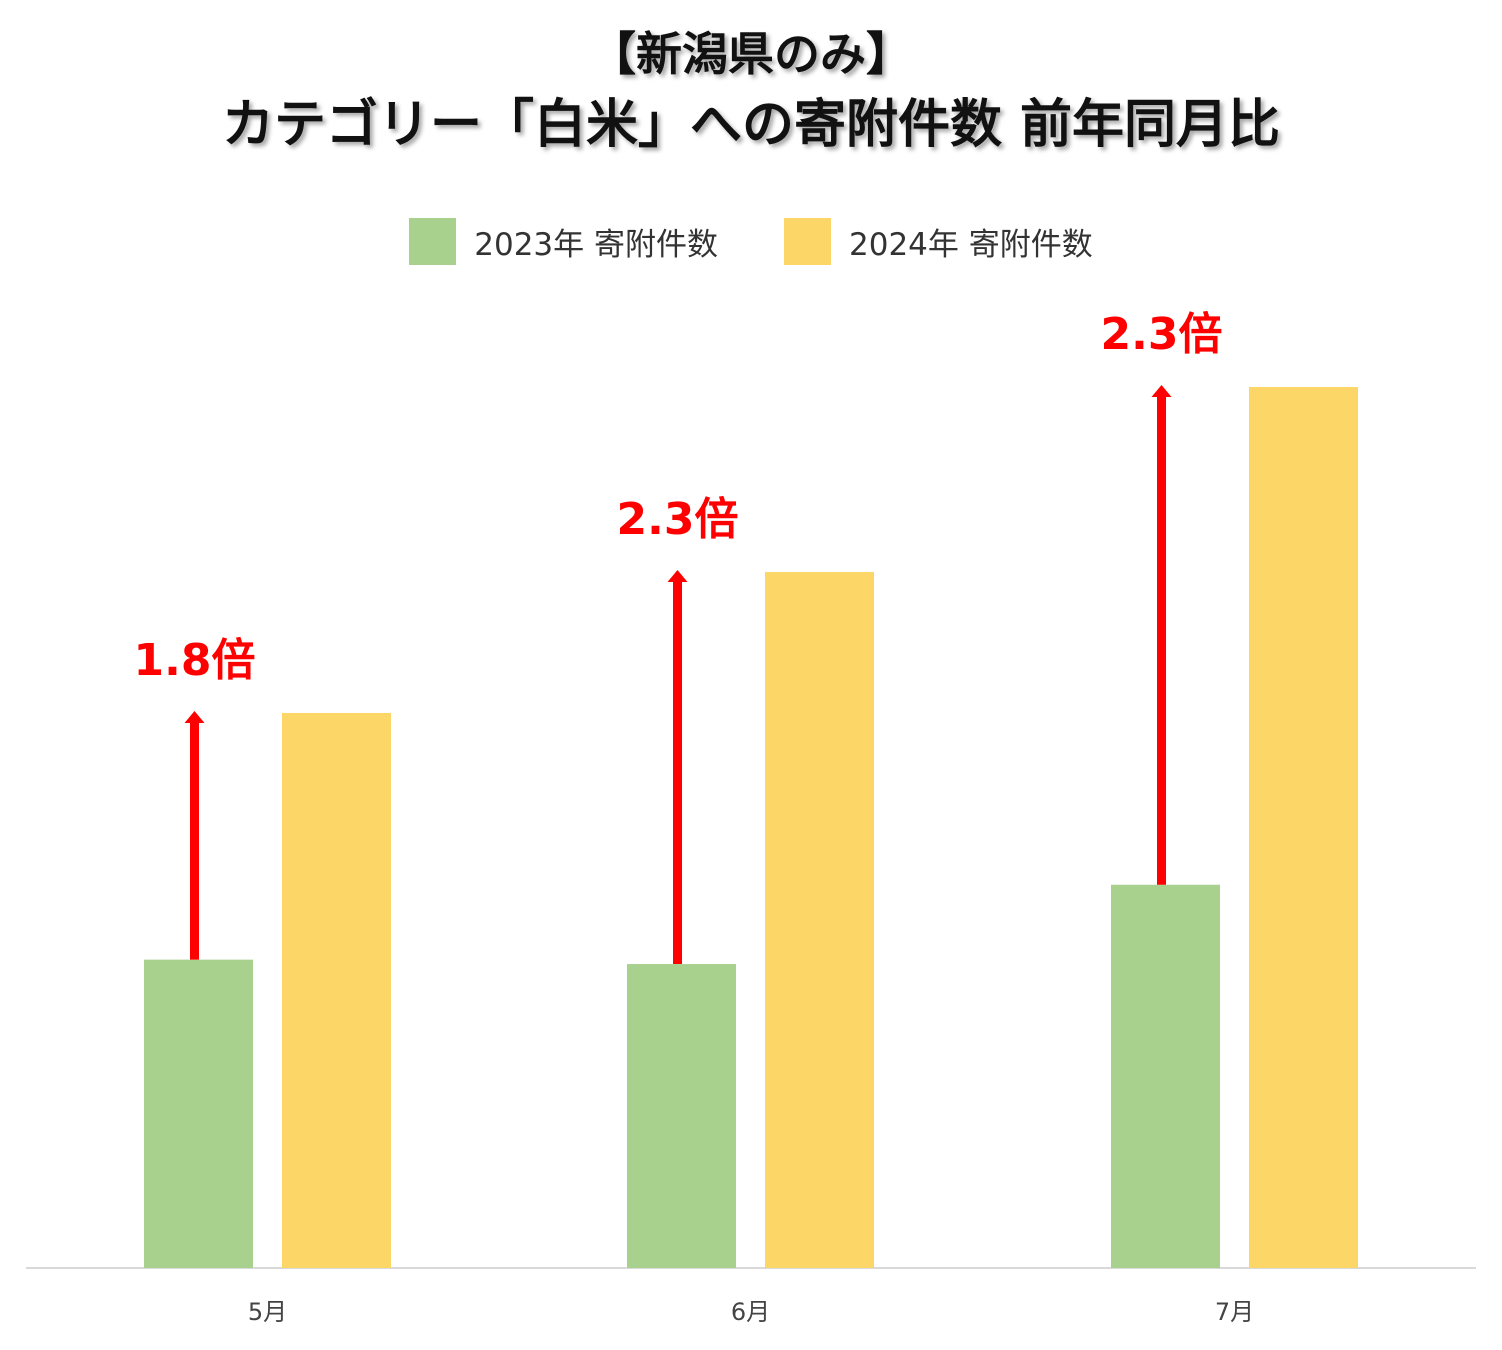  What do you see at coordinates (1162, 334) in the screenshot?
I see `ratio-label-3: 2.3倍` at bounding box center [1162, 334].